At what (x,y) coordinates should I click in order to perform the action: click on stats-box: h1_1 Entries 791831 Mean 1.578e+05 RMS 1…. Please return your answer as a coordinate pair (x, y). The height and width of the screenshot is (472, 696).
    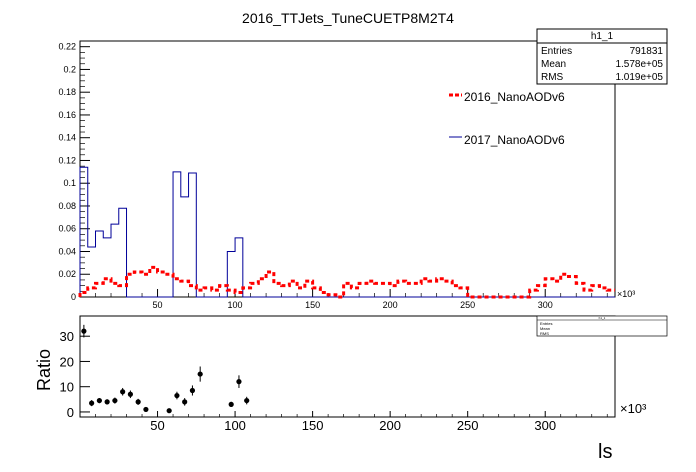
    Looking at the image, I should click on (602, 56).